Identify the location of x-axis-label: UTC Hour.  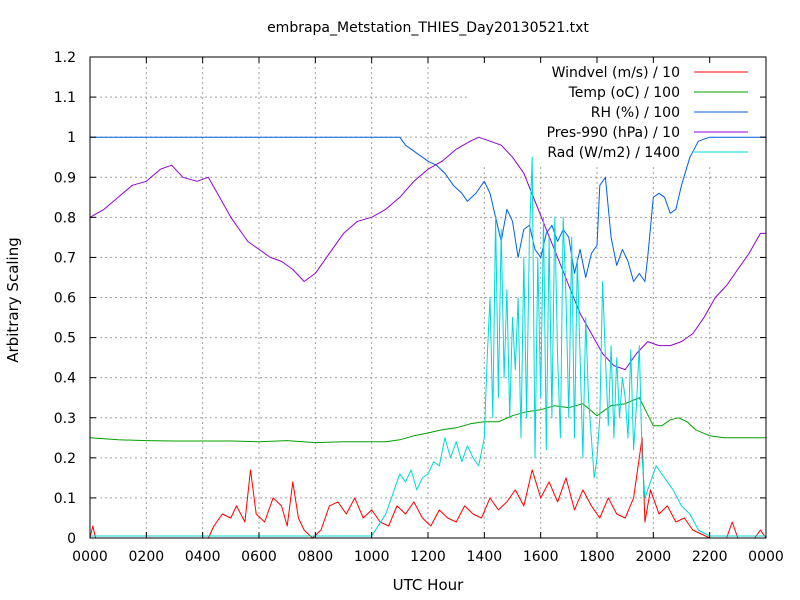
(428, 585).